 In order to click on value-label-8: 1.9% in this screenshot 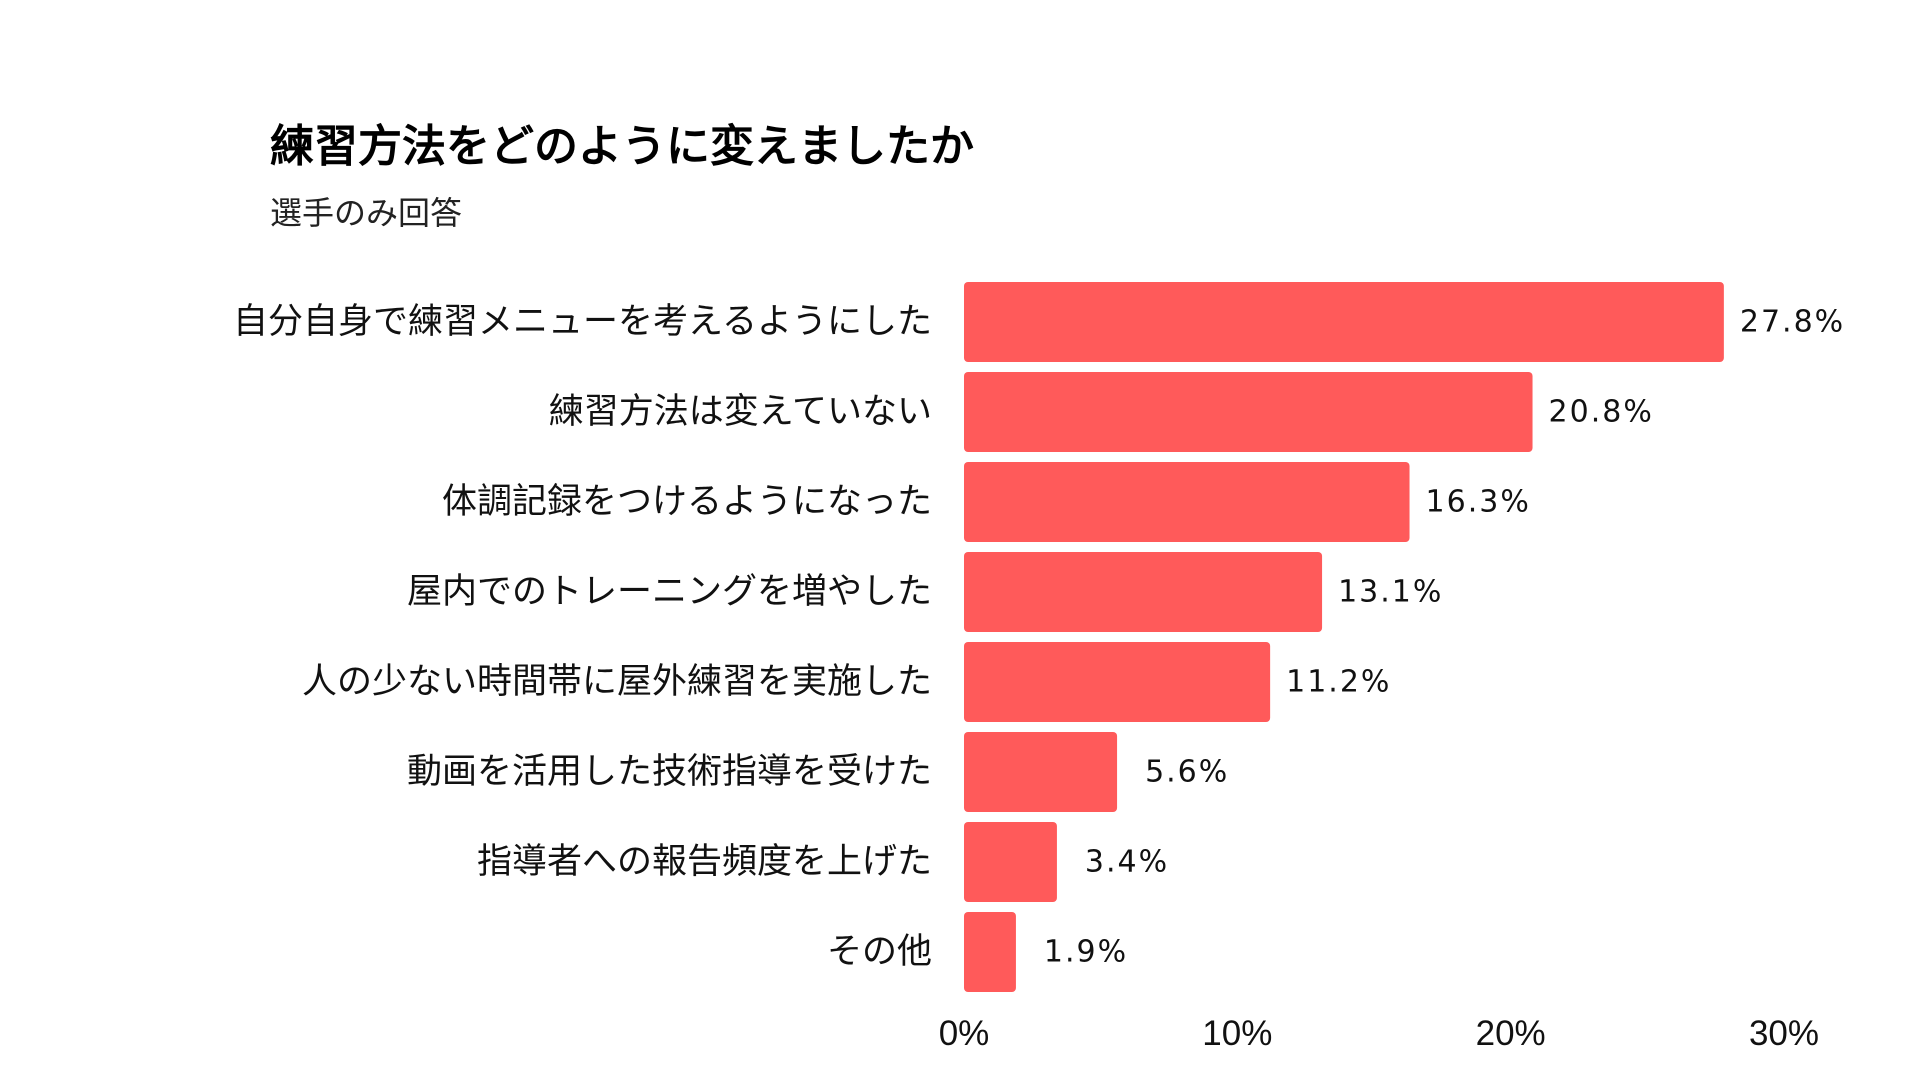, I will do `click(1086, 952)`.